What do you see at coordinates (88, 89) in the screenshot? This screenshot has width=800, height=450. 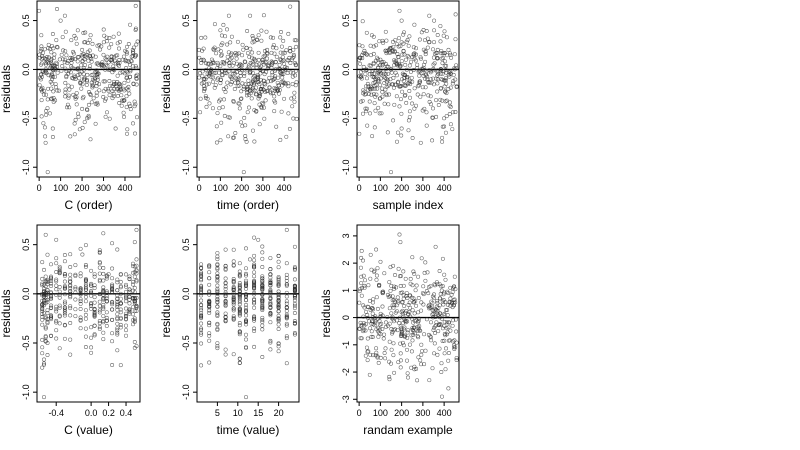 I see `plot-frame` at bounding box center [88, 89].